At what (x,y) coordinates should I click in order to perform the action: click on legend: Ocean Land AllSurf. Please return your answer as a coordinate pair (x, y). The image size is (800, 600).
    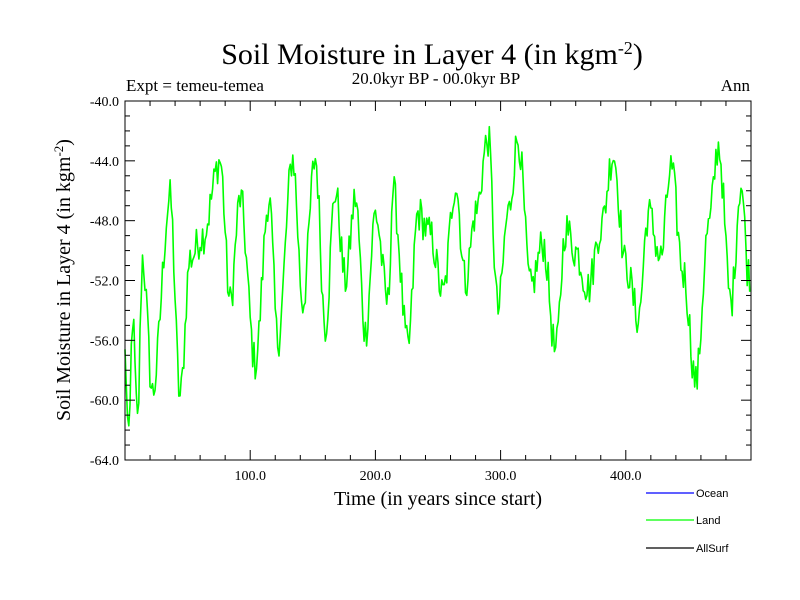
    Looking at the image, I should click on (687, 521).